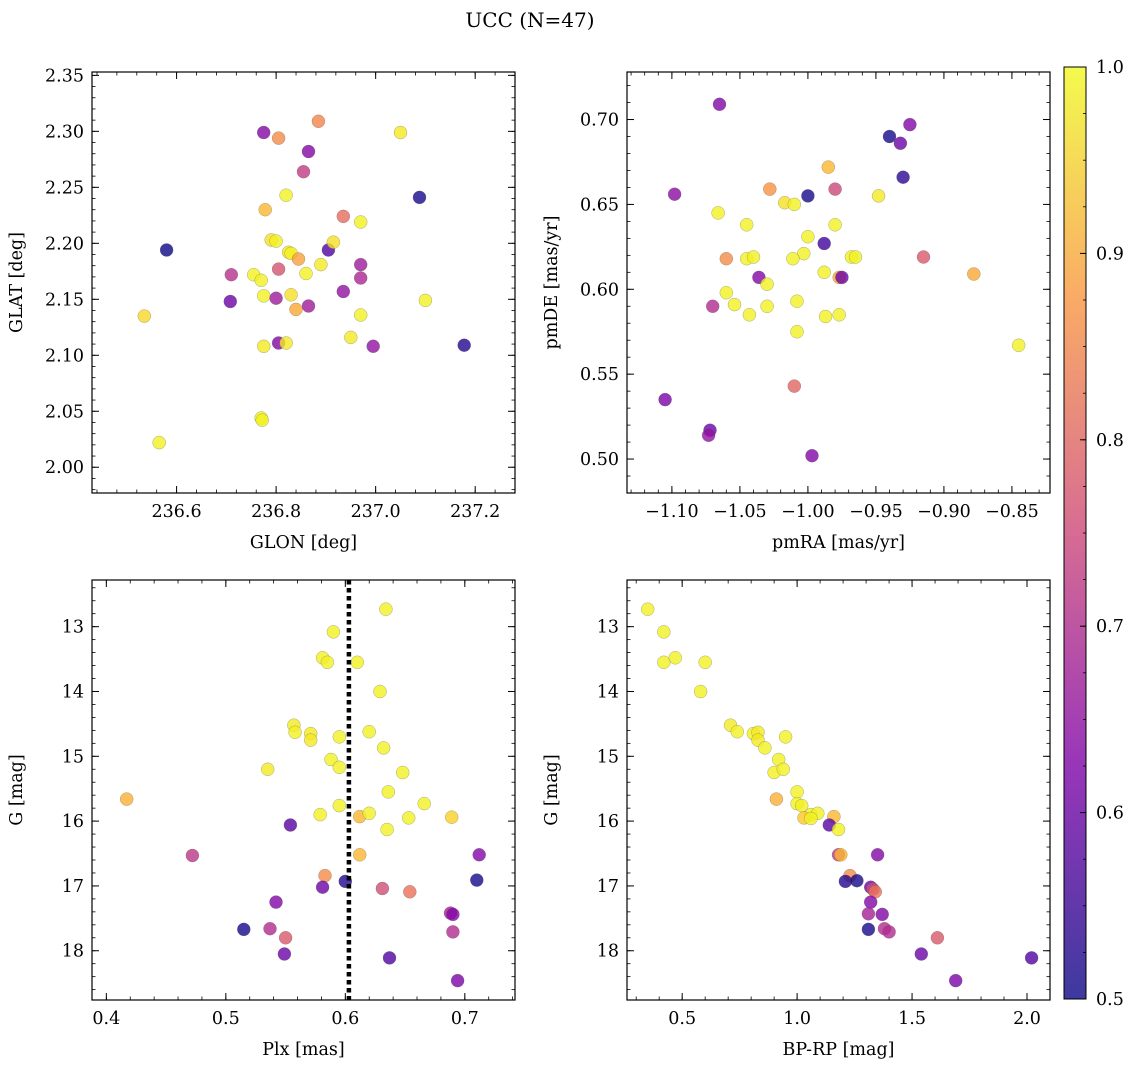 This screenshot has height=1067, width=1136. I want to click on axes-frame, so click(838, 282).